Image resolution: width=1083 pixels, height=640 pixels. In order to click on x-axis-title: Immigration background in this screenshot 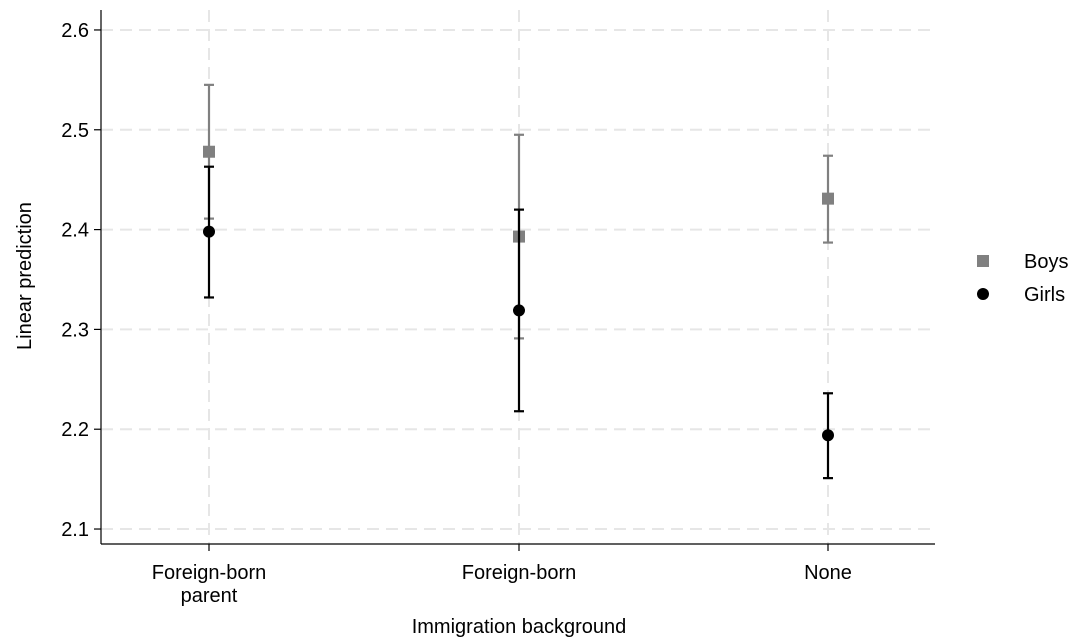, I will do `click(519, 627)`.